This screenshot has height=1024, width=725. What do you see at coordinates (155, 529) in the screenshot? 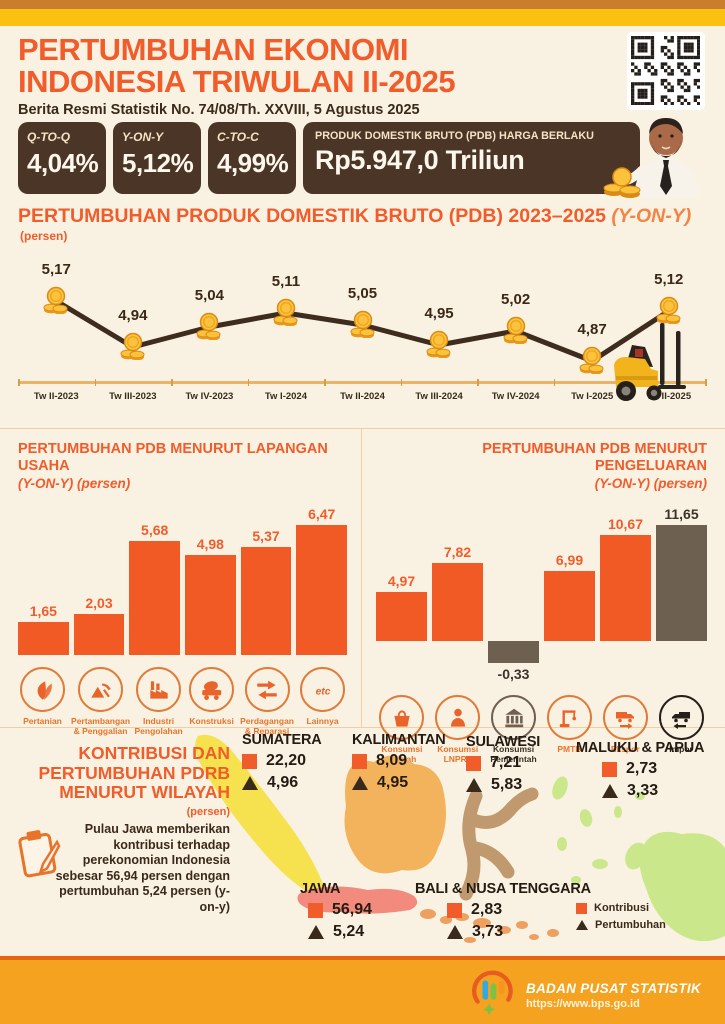
I see `bar-value-label: 5,68` at bounding box center [155, 529].